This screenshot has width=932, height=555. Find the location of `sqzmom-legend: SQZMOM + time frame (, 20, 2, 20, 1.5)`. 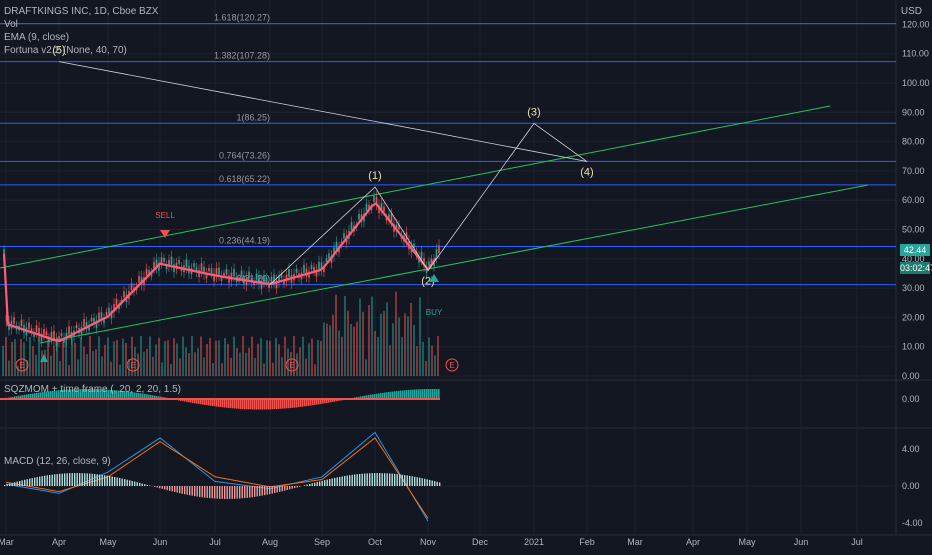

sqzmom-legend: SQZMOM + time frame (, 20, 2, 20, 1.5) is located at coordinates (92, 390).